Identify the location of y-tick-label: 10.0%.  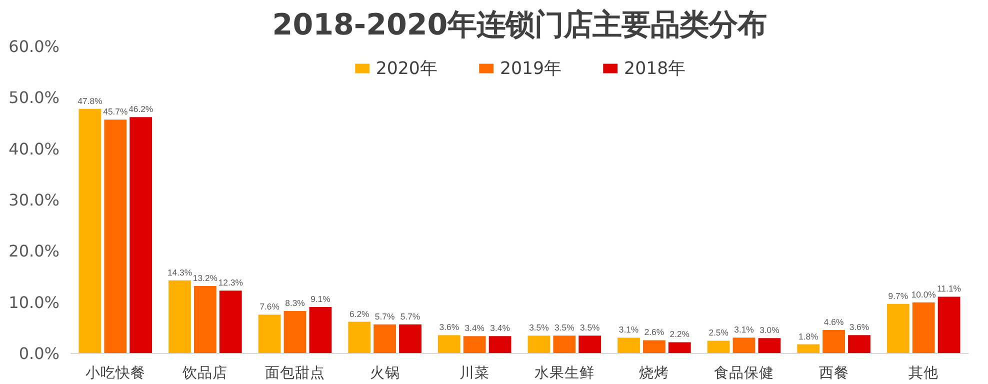
(34, 302).